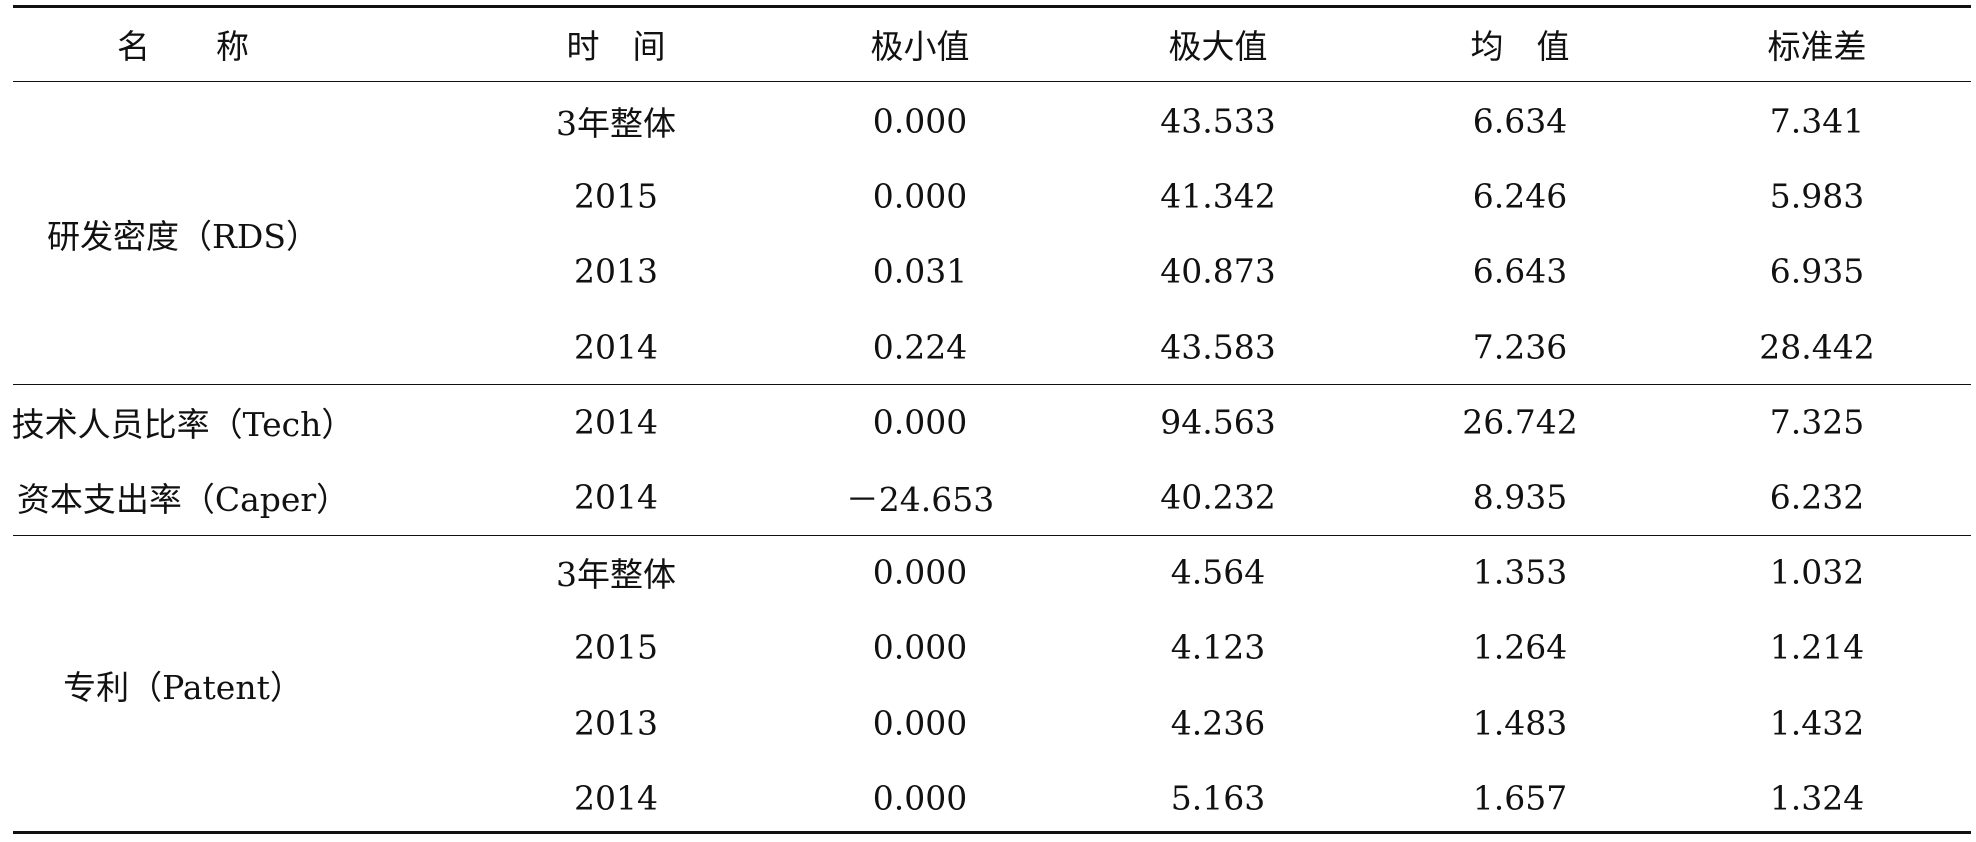 Image resolution: width=1976 pixels, height=842 pixels. What do you see at coordinates (183, 687) in the screenshot?
I see `group-name: 专利（Patent）` at bounding box center [183, 687].